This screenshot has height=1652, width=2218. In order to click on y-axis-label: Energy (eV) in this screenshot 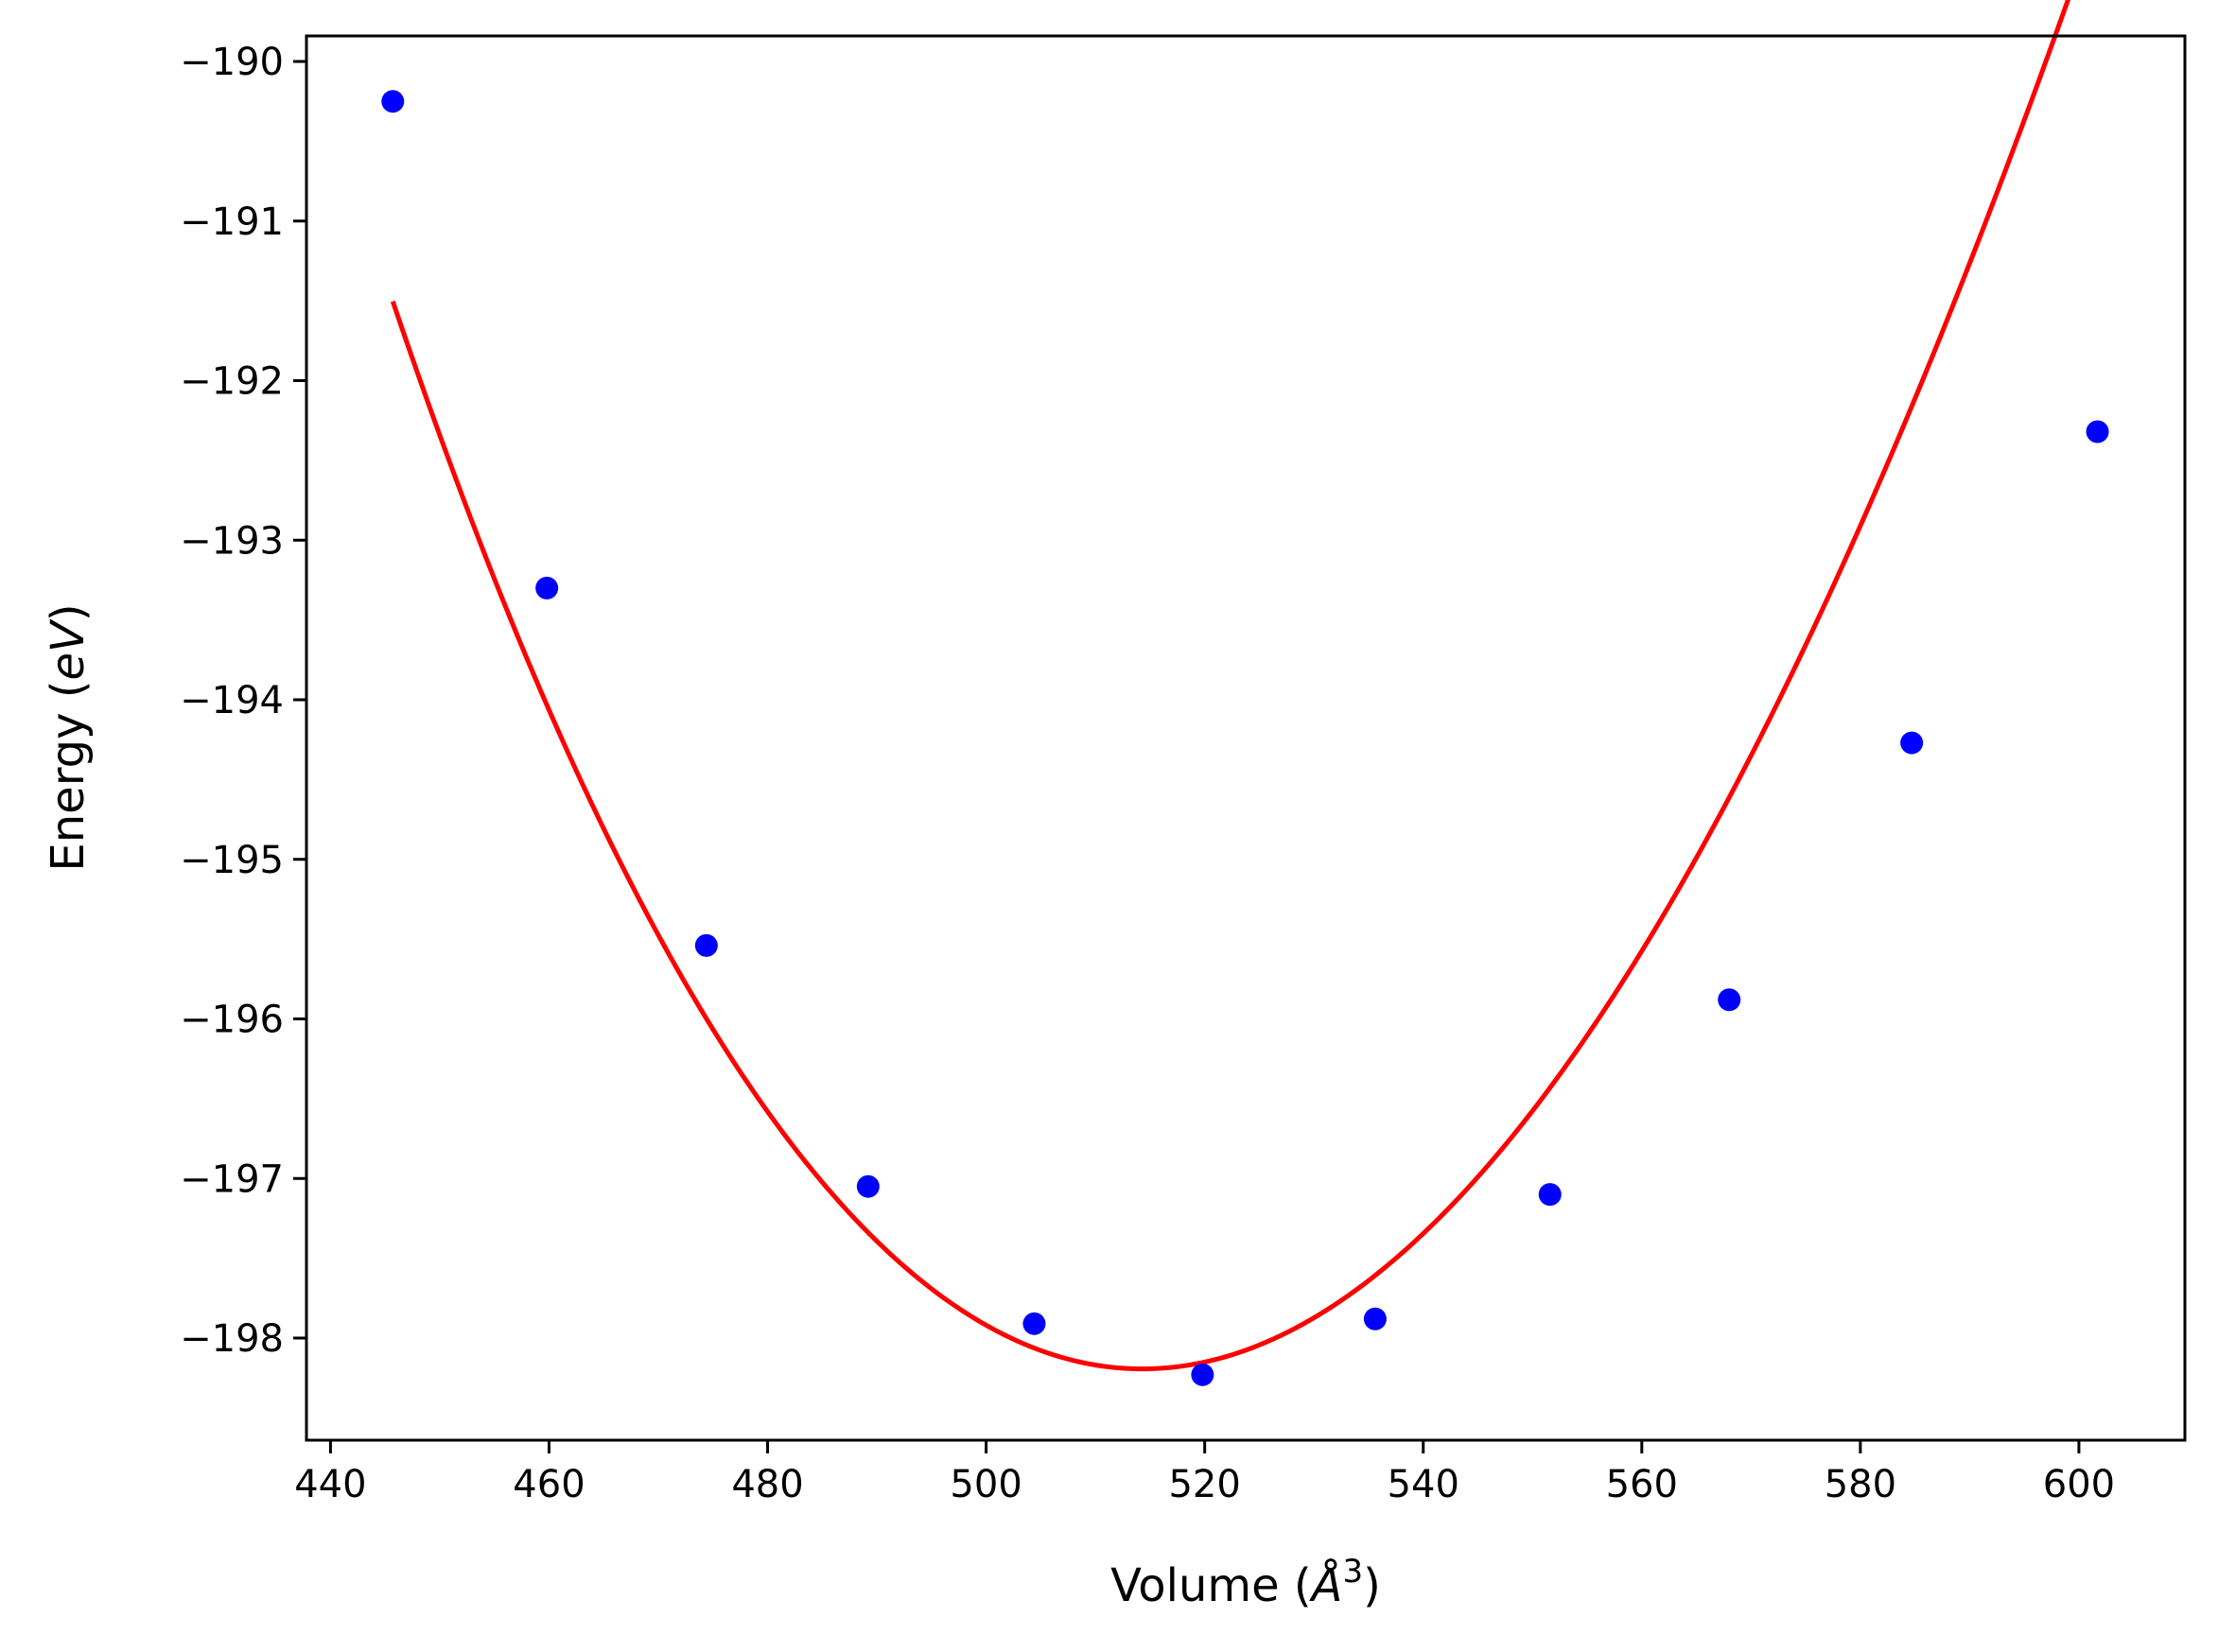, I will do `click(68, 737)`.